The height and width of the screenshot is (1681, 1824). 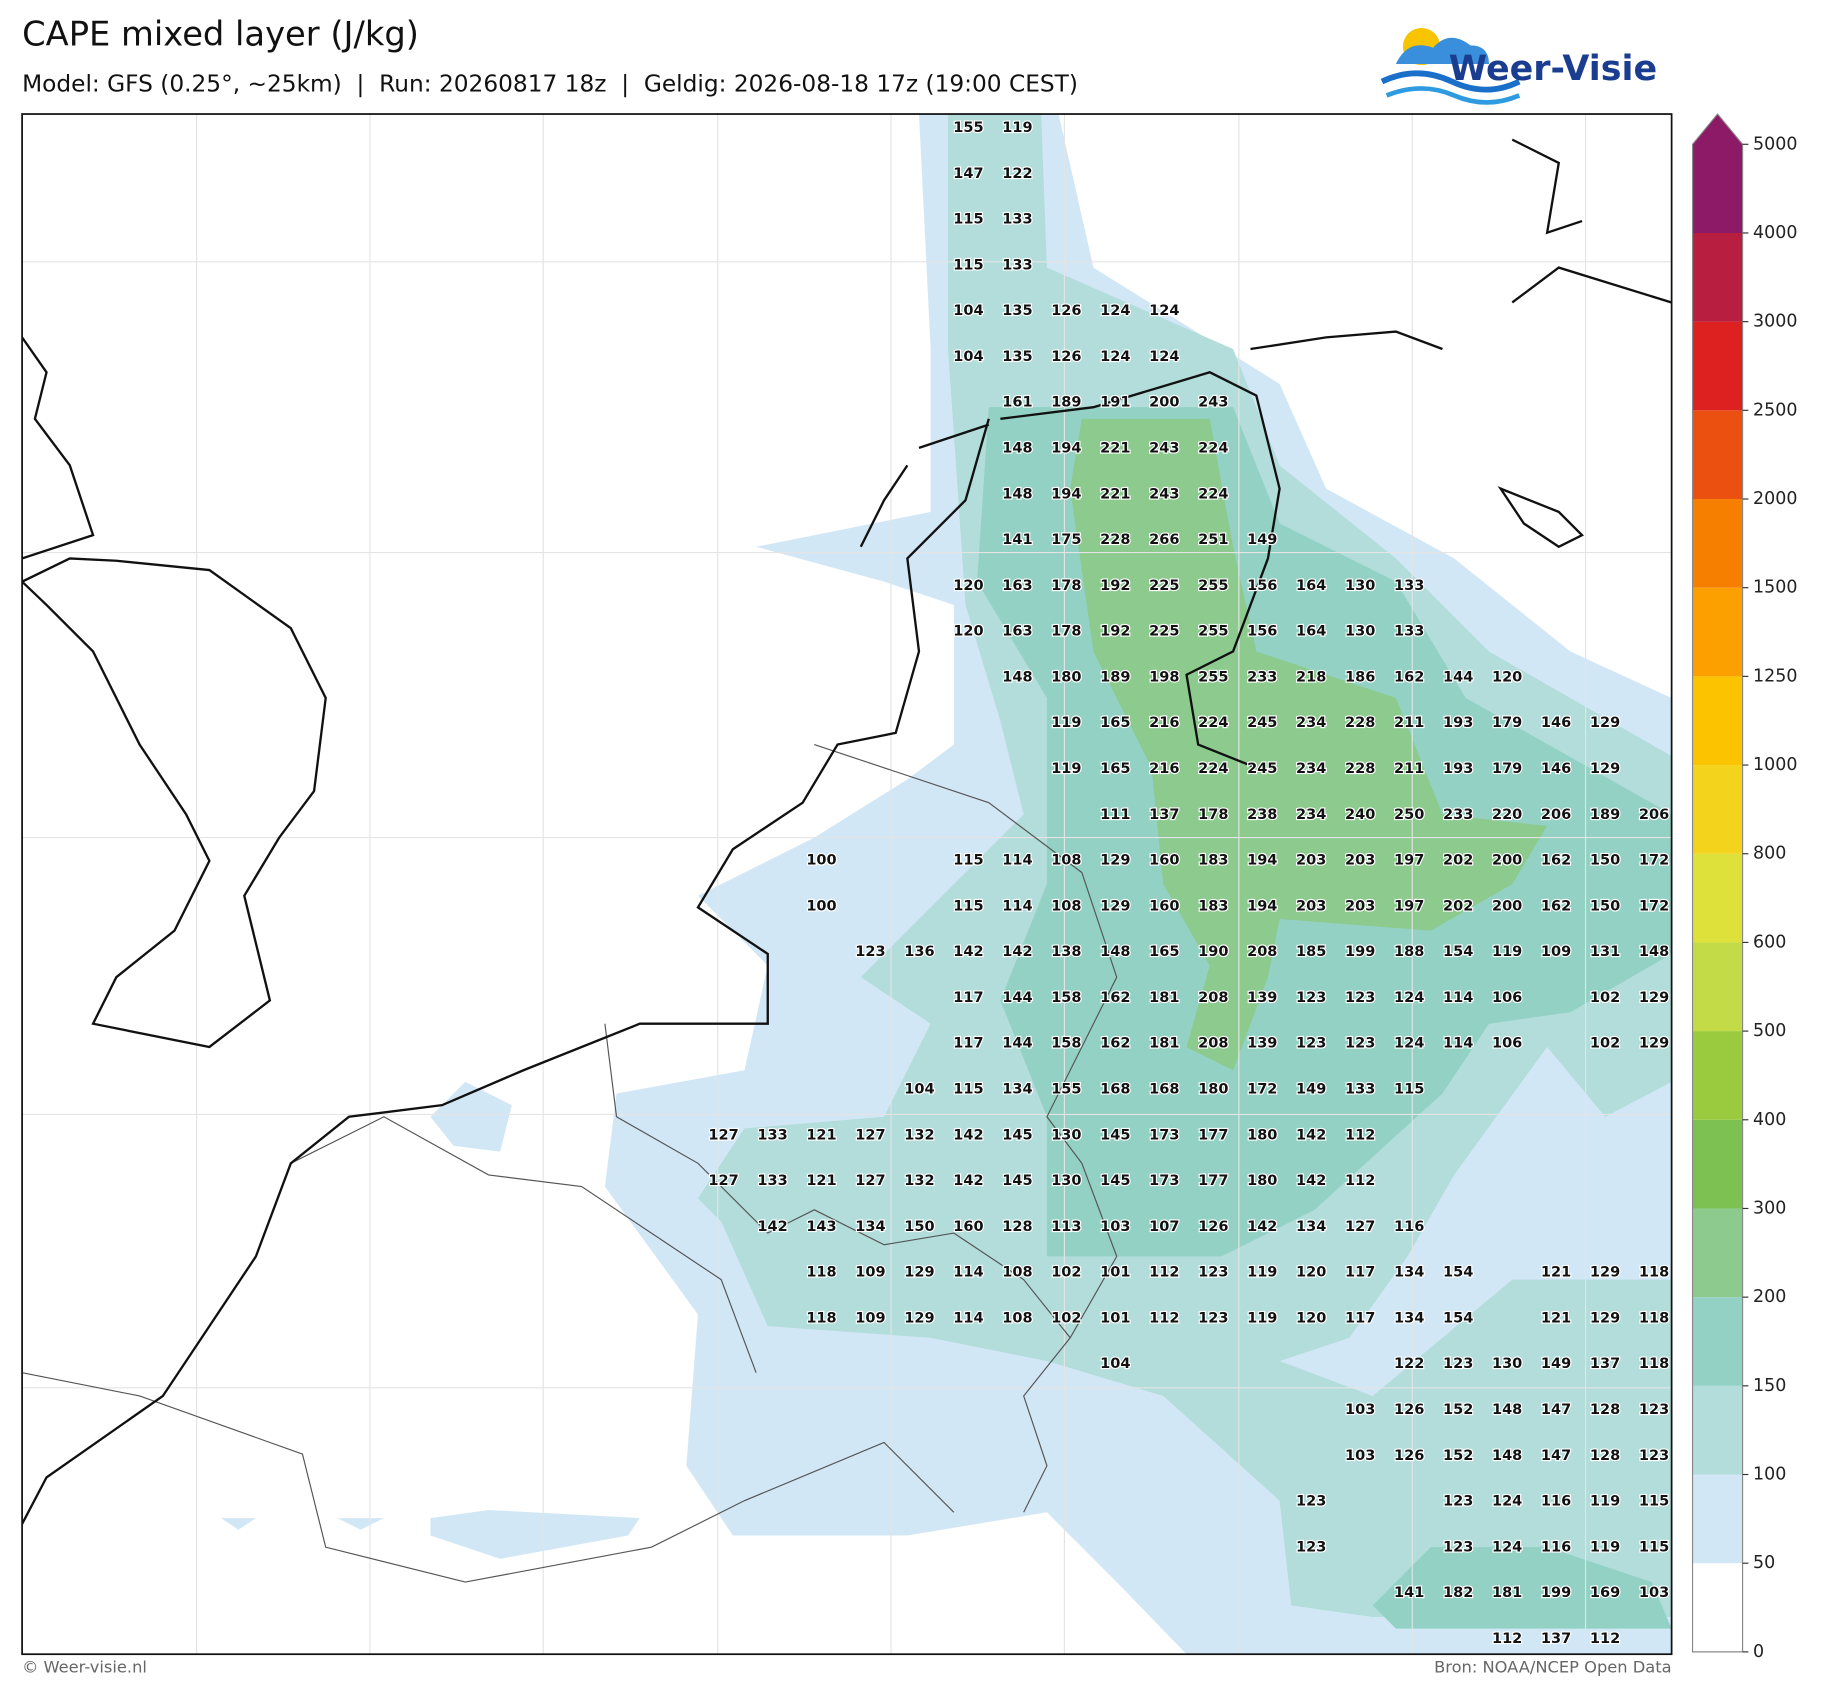 What do you see at coordinates (1164, 998) in the screenshot?
I see `grid-label: 181` at bounding box center [1164, 998].